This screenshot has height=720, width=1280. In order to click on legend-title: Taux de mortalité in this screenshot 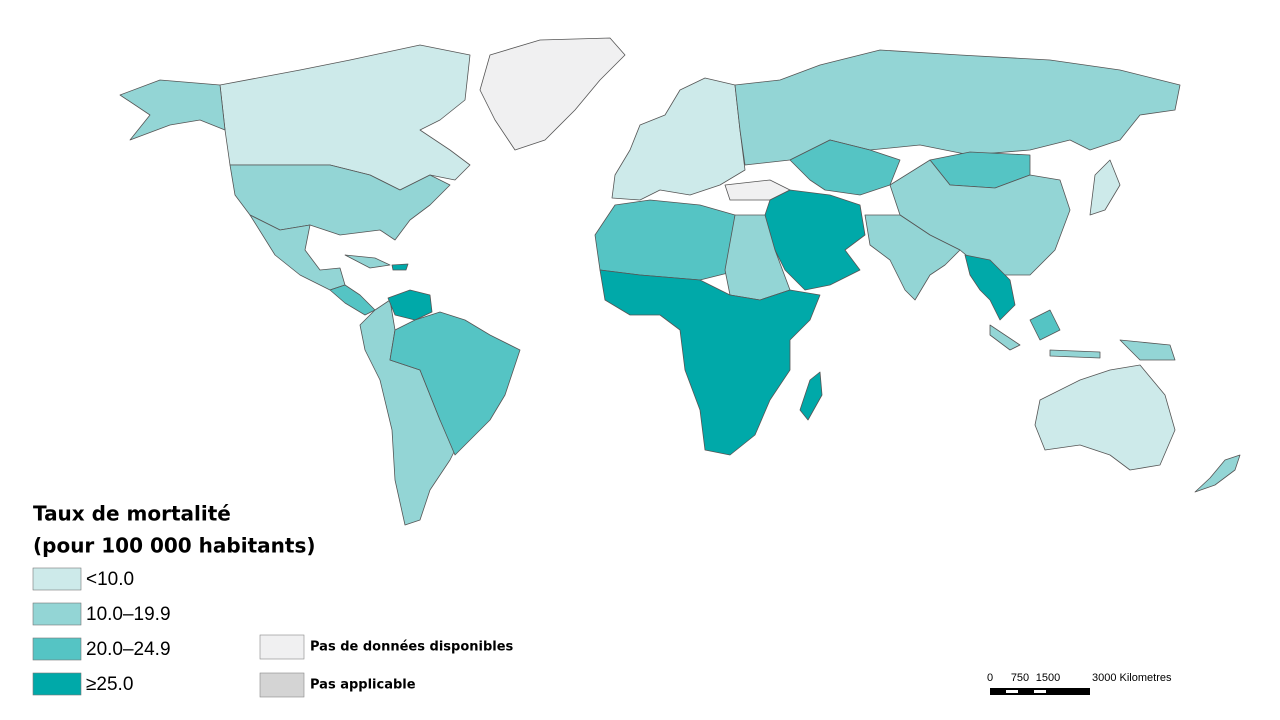, I will do `click(132, 514)`.